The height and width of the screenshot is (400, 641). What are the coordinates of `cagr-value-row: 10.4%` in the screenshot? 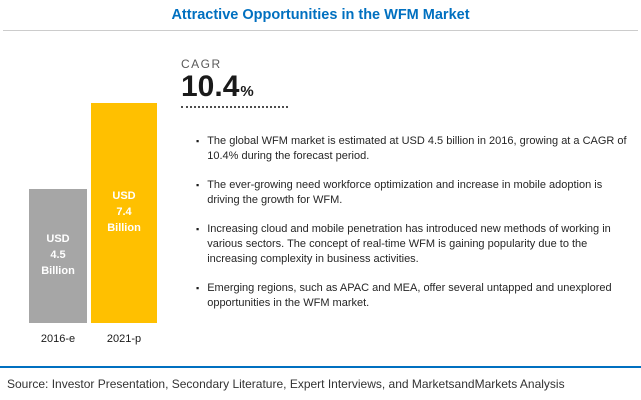 It's located at (234, 87).